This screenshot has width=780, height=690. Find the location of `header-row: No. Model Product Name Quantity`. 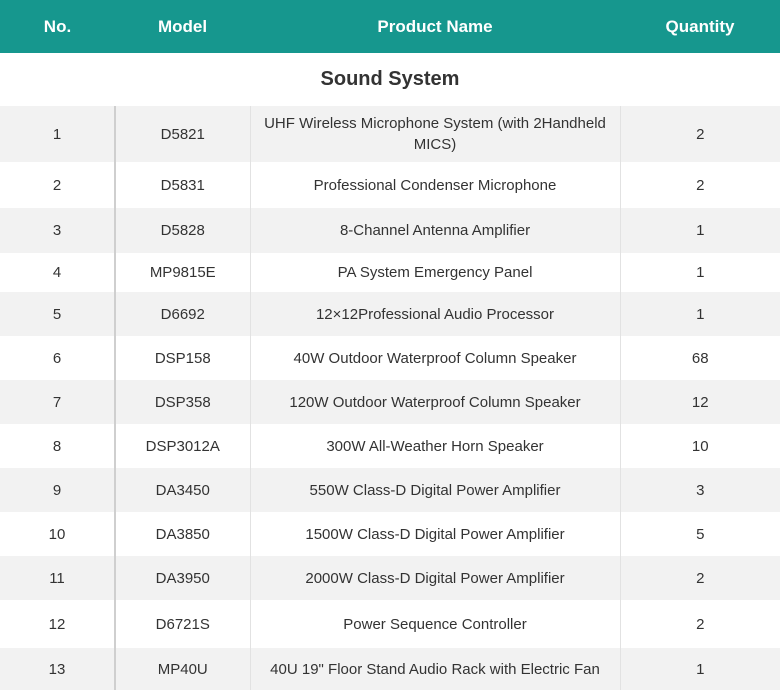

header-row: No. Model Product Name Quantity is located at coordinates (390, 26).